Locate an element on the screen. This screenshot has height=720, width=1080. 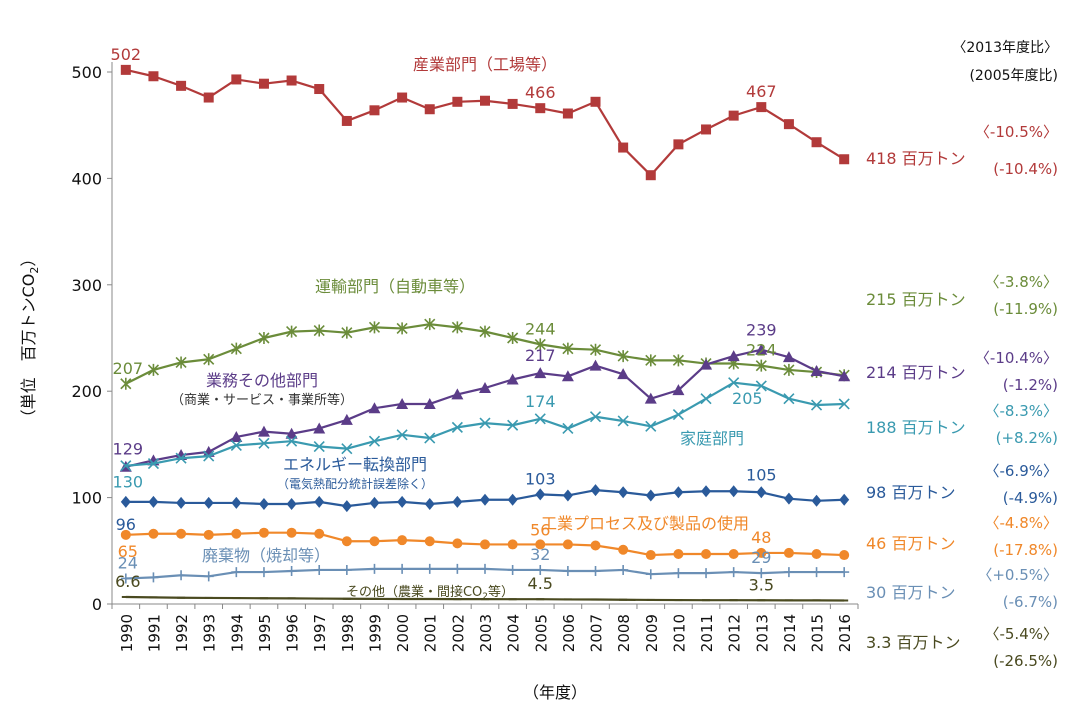
total-label-transport: 215 百万トン is located at coordinates (916, 299).